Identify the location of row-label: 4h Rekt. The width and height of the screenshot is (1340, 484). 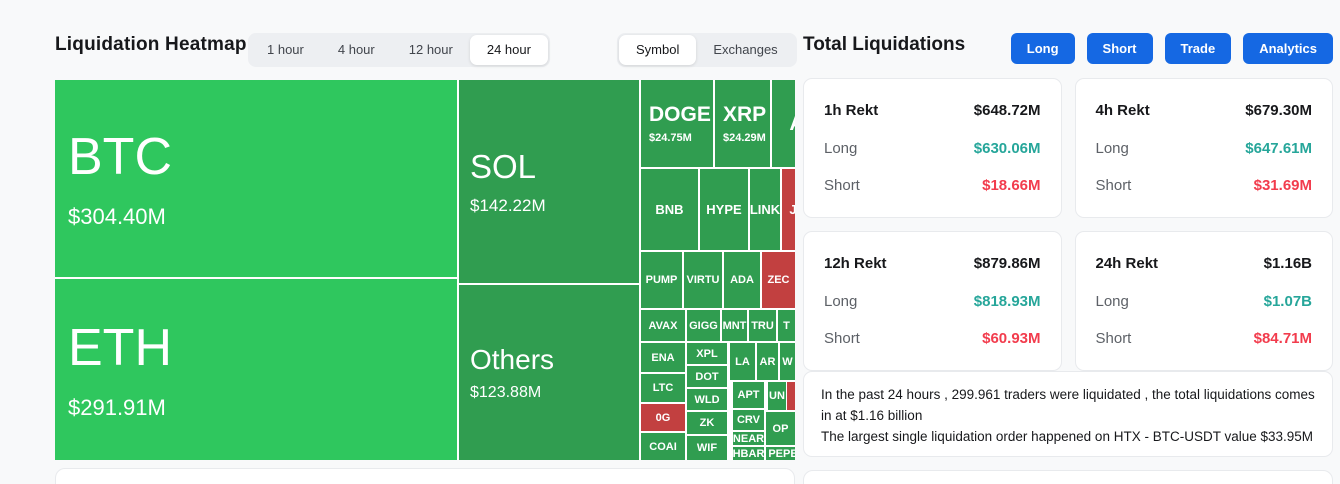
(1122, 110).